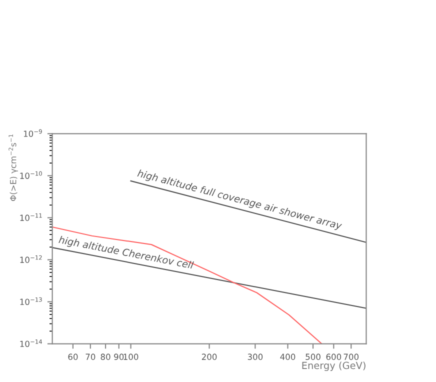 The height and width of the screenshot is (382, 436). Describe the element at coordinates (126, 253) in the screenshot. I see `text: high altitude Cherenkov cell` at that location.